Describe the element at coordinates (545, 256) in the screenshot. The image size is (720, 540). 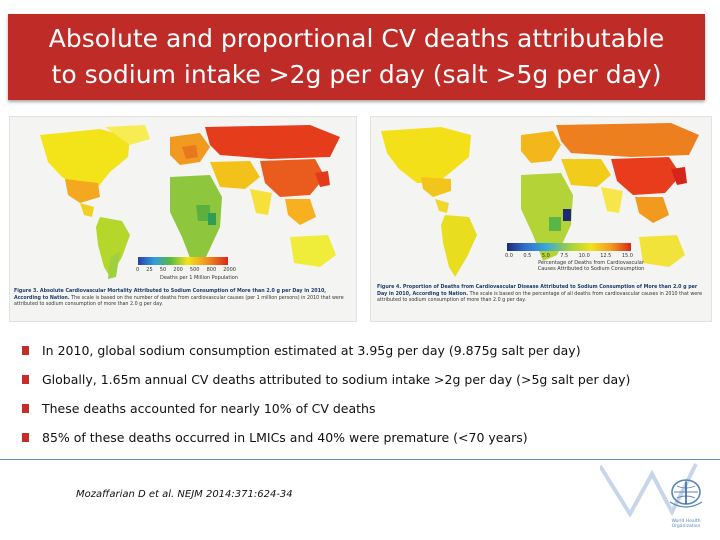
I see `legend-tick: 5.0` at that location.